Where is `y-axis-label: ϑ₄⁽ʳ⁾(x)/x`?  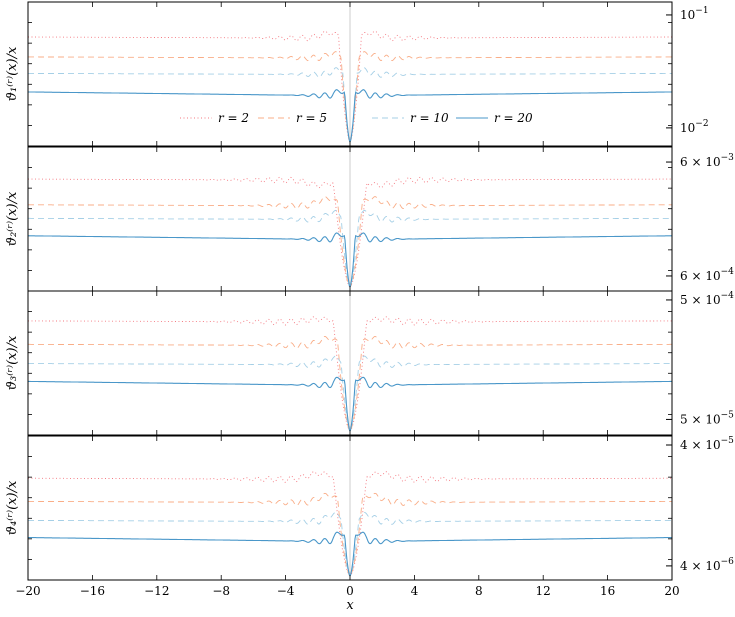 y-axis-label: ϑ₄⁽ʳ⁾(x)/x is located at coordinates (12, 507).